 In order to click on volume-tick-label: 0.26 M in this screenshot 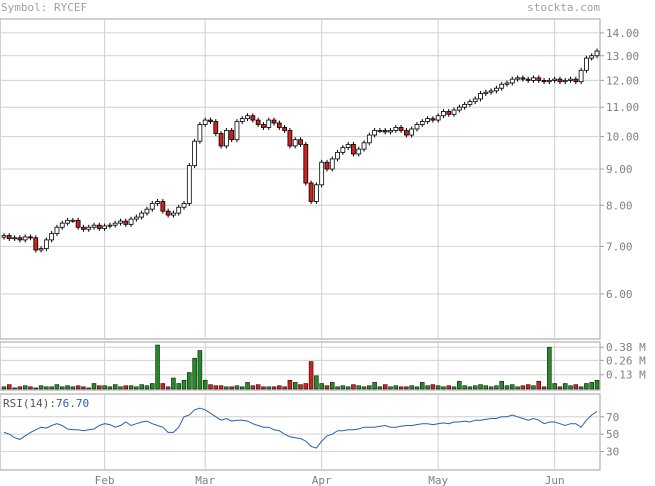, I will do `click(626, 360)`.